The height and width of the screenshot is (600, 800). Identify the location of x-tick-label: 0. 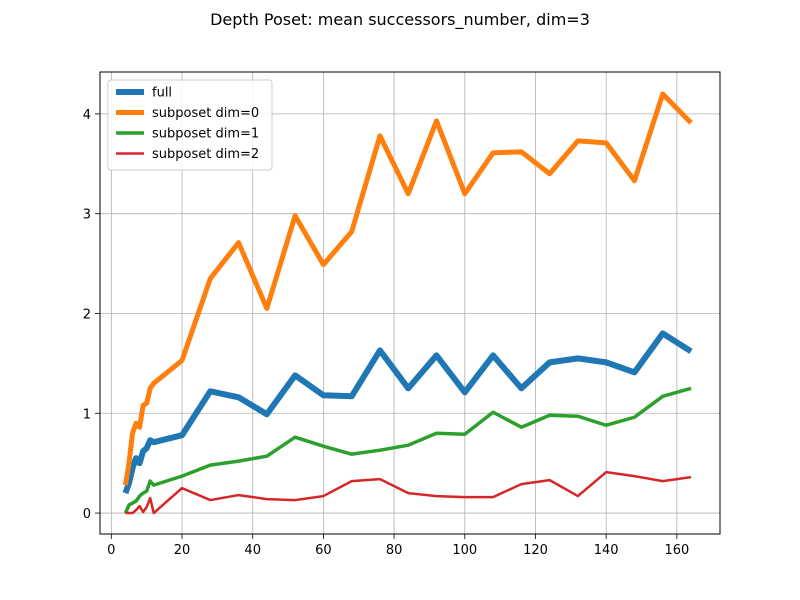
(111, 550).